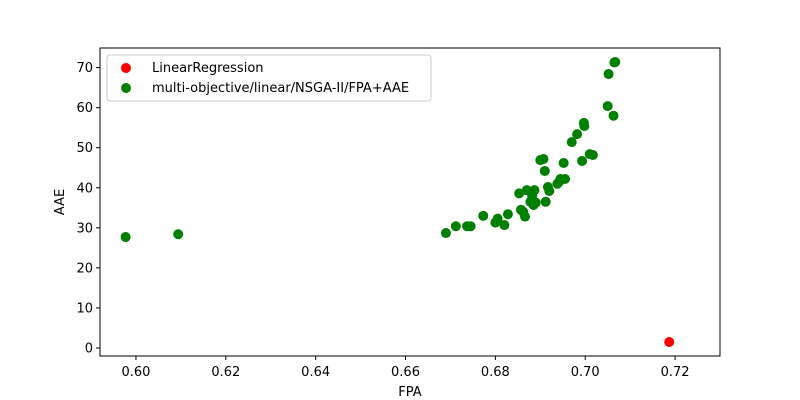  What do you see at coordinates (495, 372) in the screenshot?
I see `x-tick-label: 0.68` at bounding box center [495, 372].